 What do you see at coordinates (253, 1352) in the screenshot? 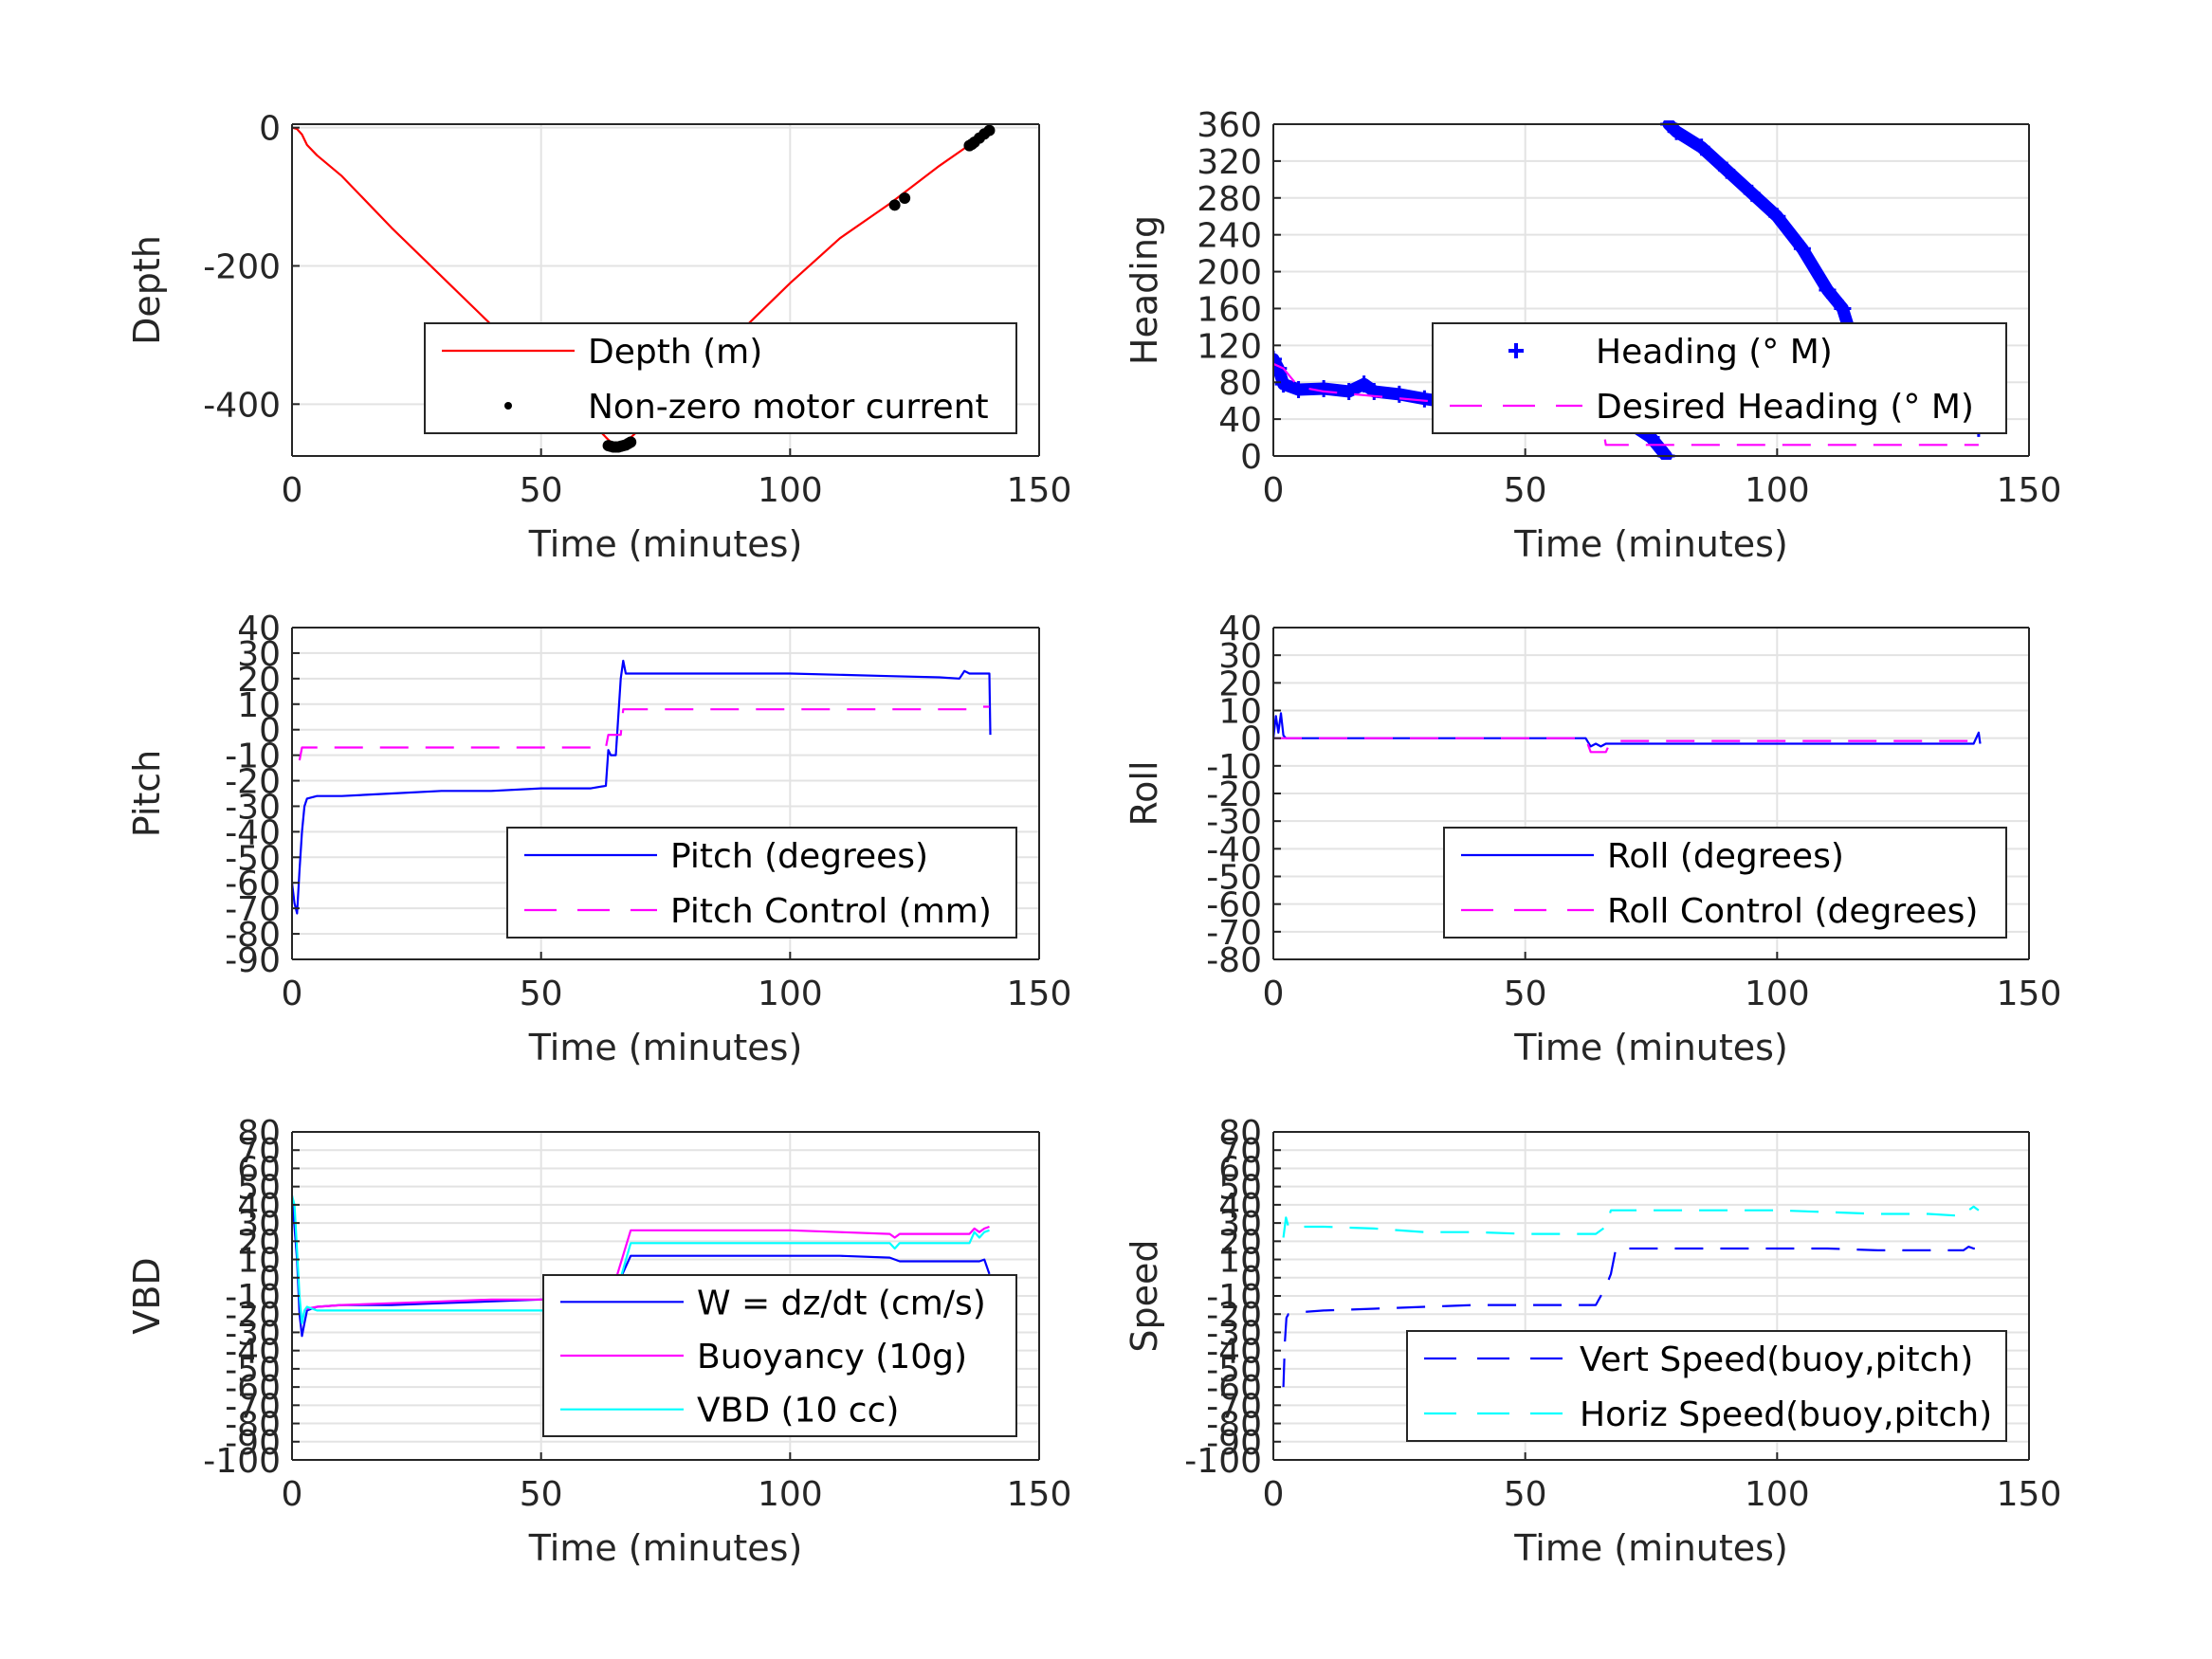
I see `y-tick-label: -40` at bounding box center [253, 1352].